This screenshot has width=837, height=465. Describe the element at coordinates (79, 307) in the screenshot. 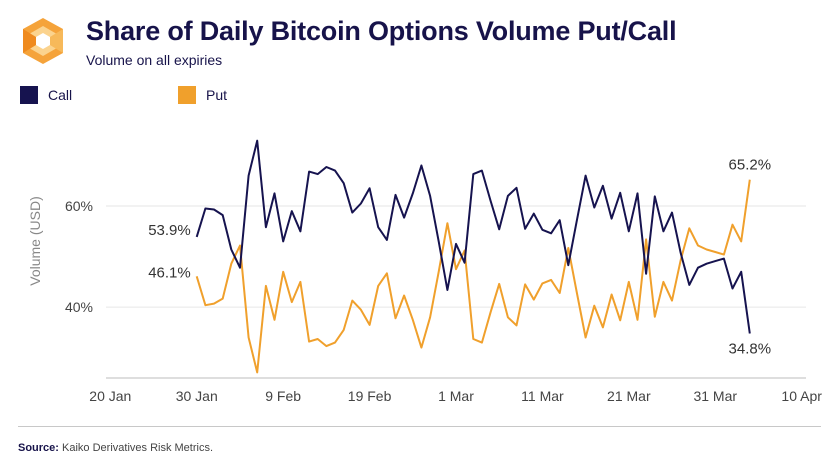

I see `y-tick-label: 40%` at that location.